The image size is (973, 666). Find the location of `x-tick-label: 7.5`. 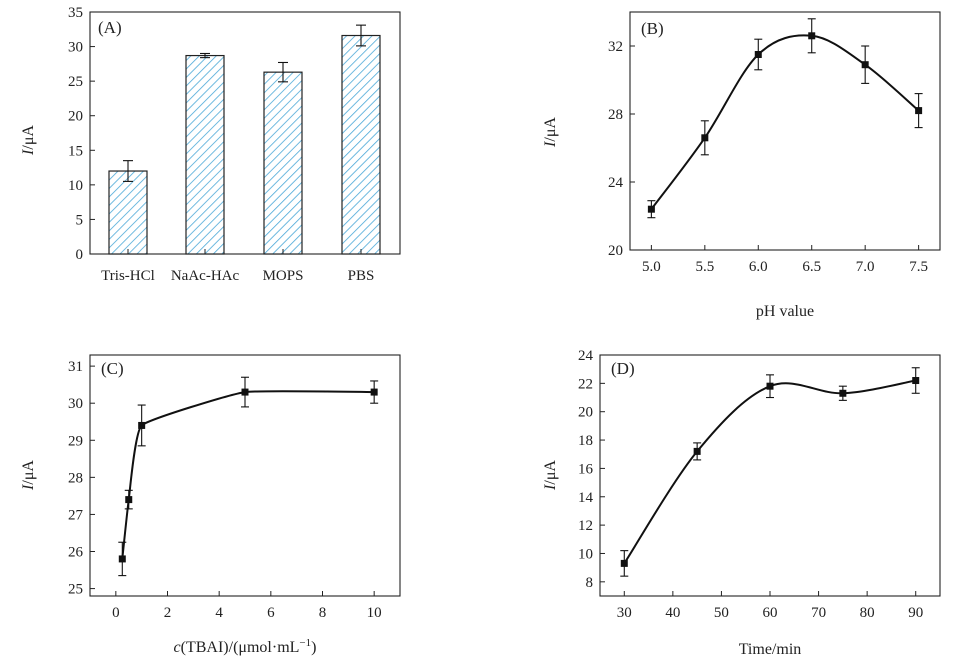

x-tick-label: 7.5 is located at coordinates (918, 267).